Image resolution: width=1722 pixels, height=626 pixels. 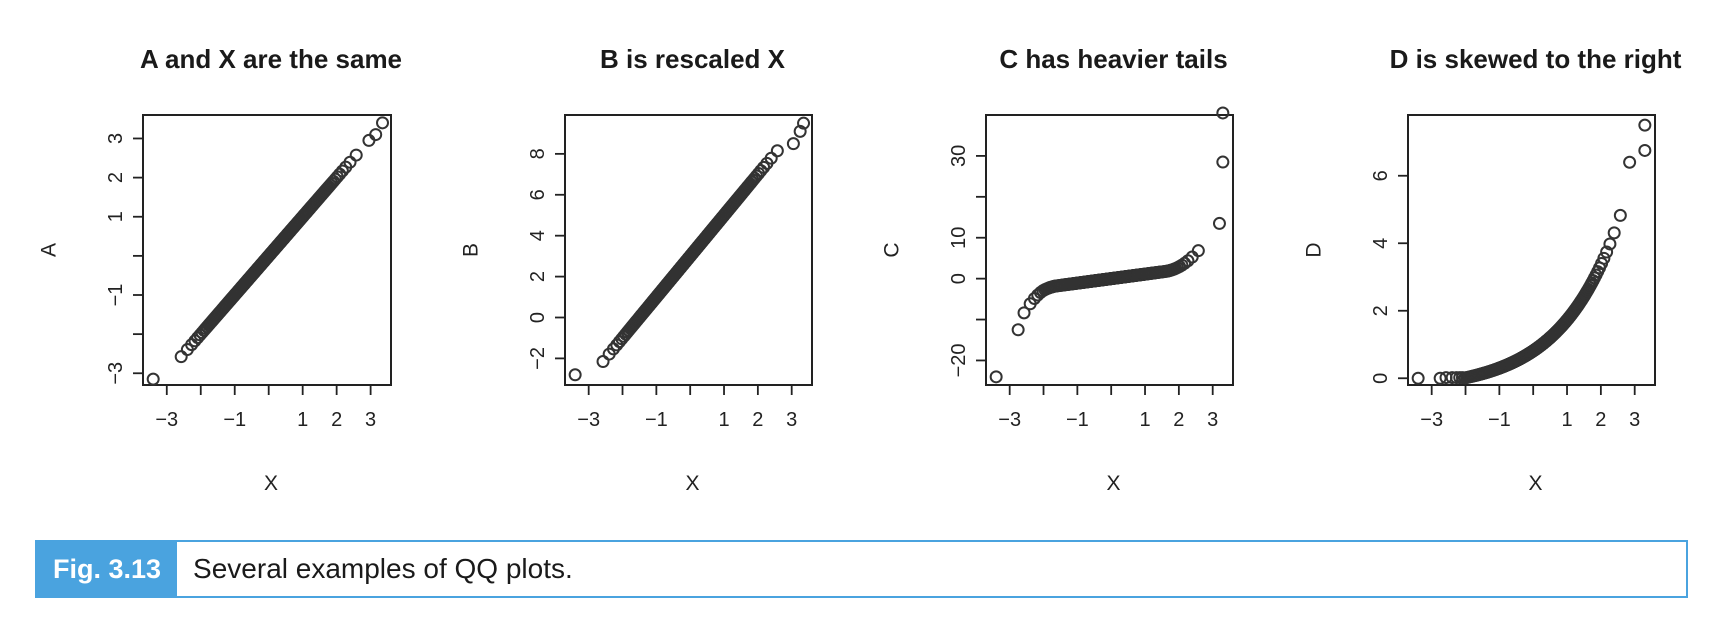 What do you see at coordinates (959, 156) in the screenshot?
I see `y-tick-label: 30` at bounding box center [959, 156].